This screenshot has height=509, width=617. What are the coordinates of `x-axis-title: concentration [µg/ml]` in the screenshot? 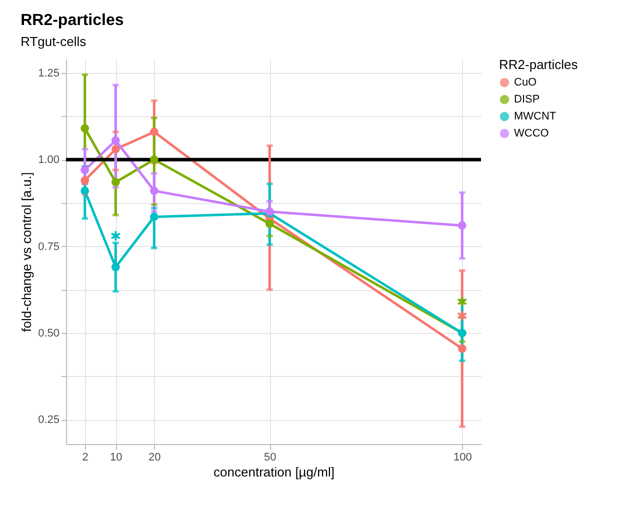 It's located at (274, 472).